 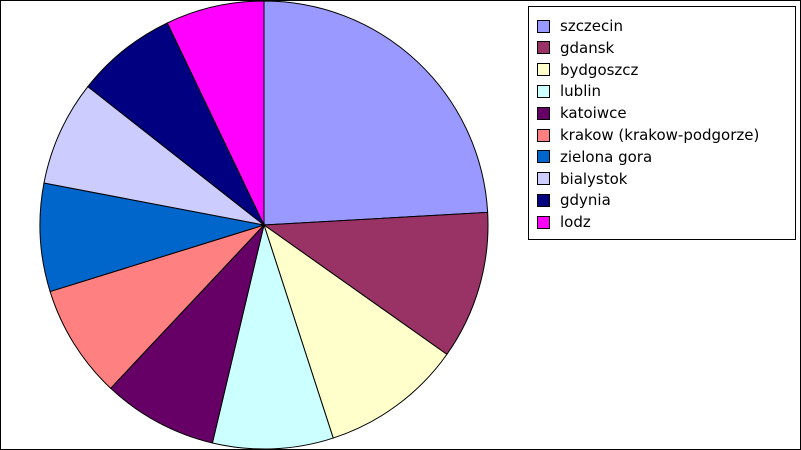 What do you see at coordinates (593, 113) in the screenshot?
I see `legend-label: katoiwce` at bounding box center [593, 113].